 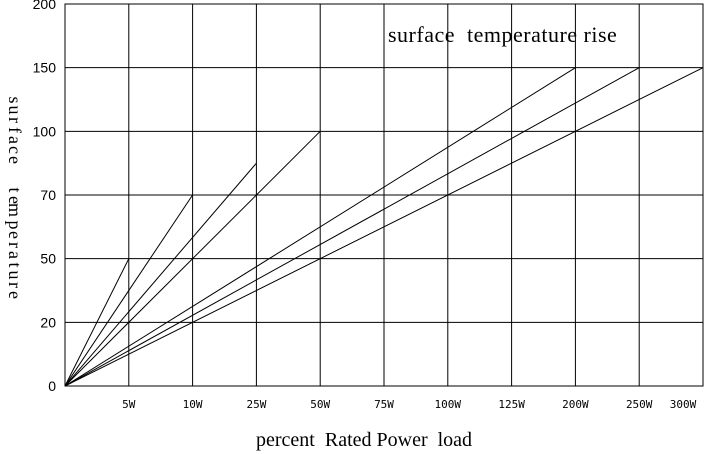 What do you see at coordinates (129, 404) in the screenshot?
I see `x-tick-label: 5W` at bounding box center [129, 404].